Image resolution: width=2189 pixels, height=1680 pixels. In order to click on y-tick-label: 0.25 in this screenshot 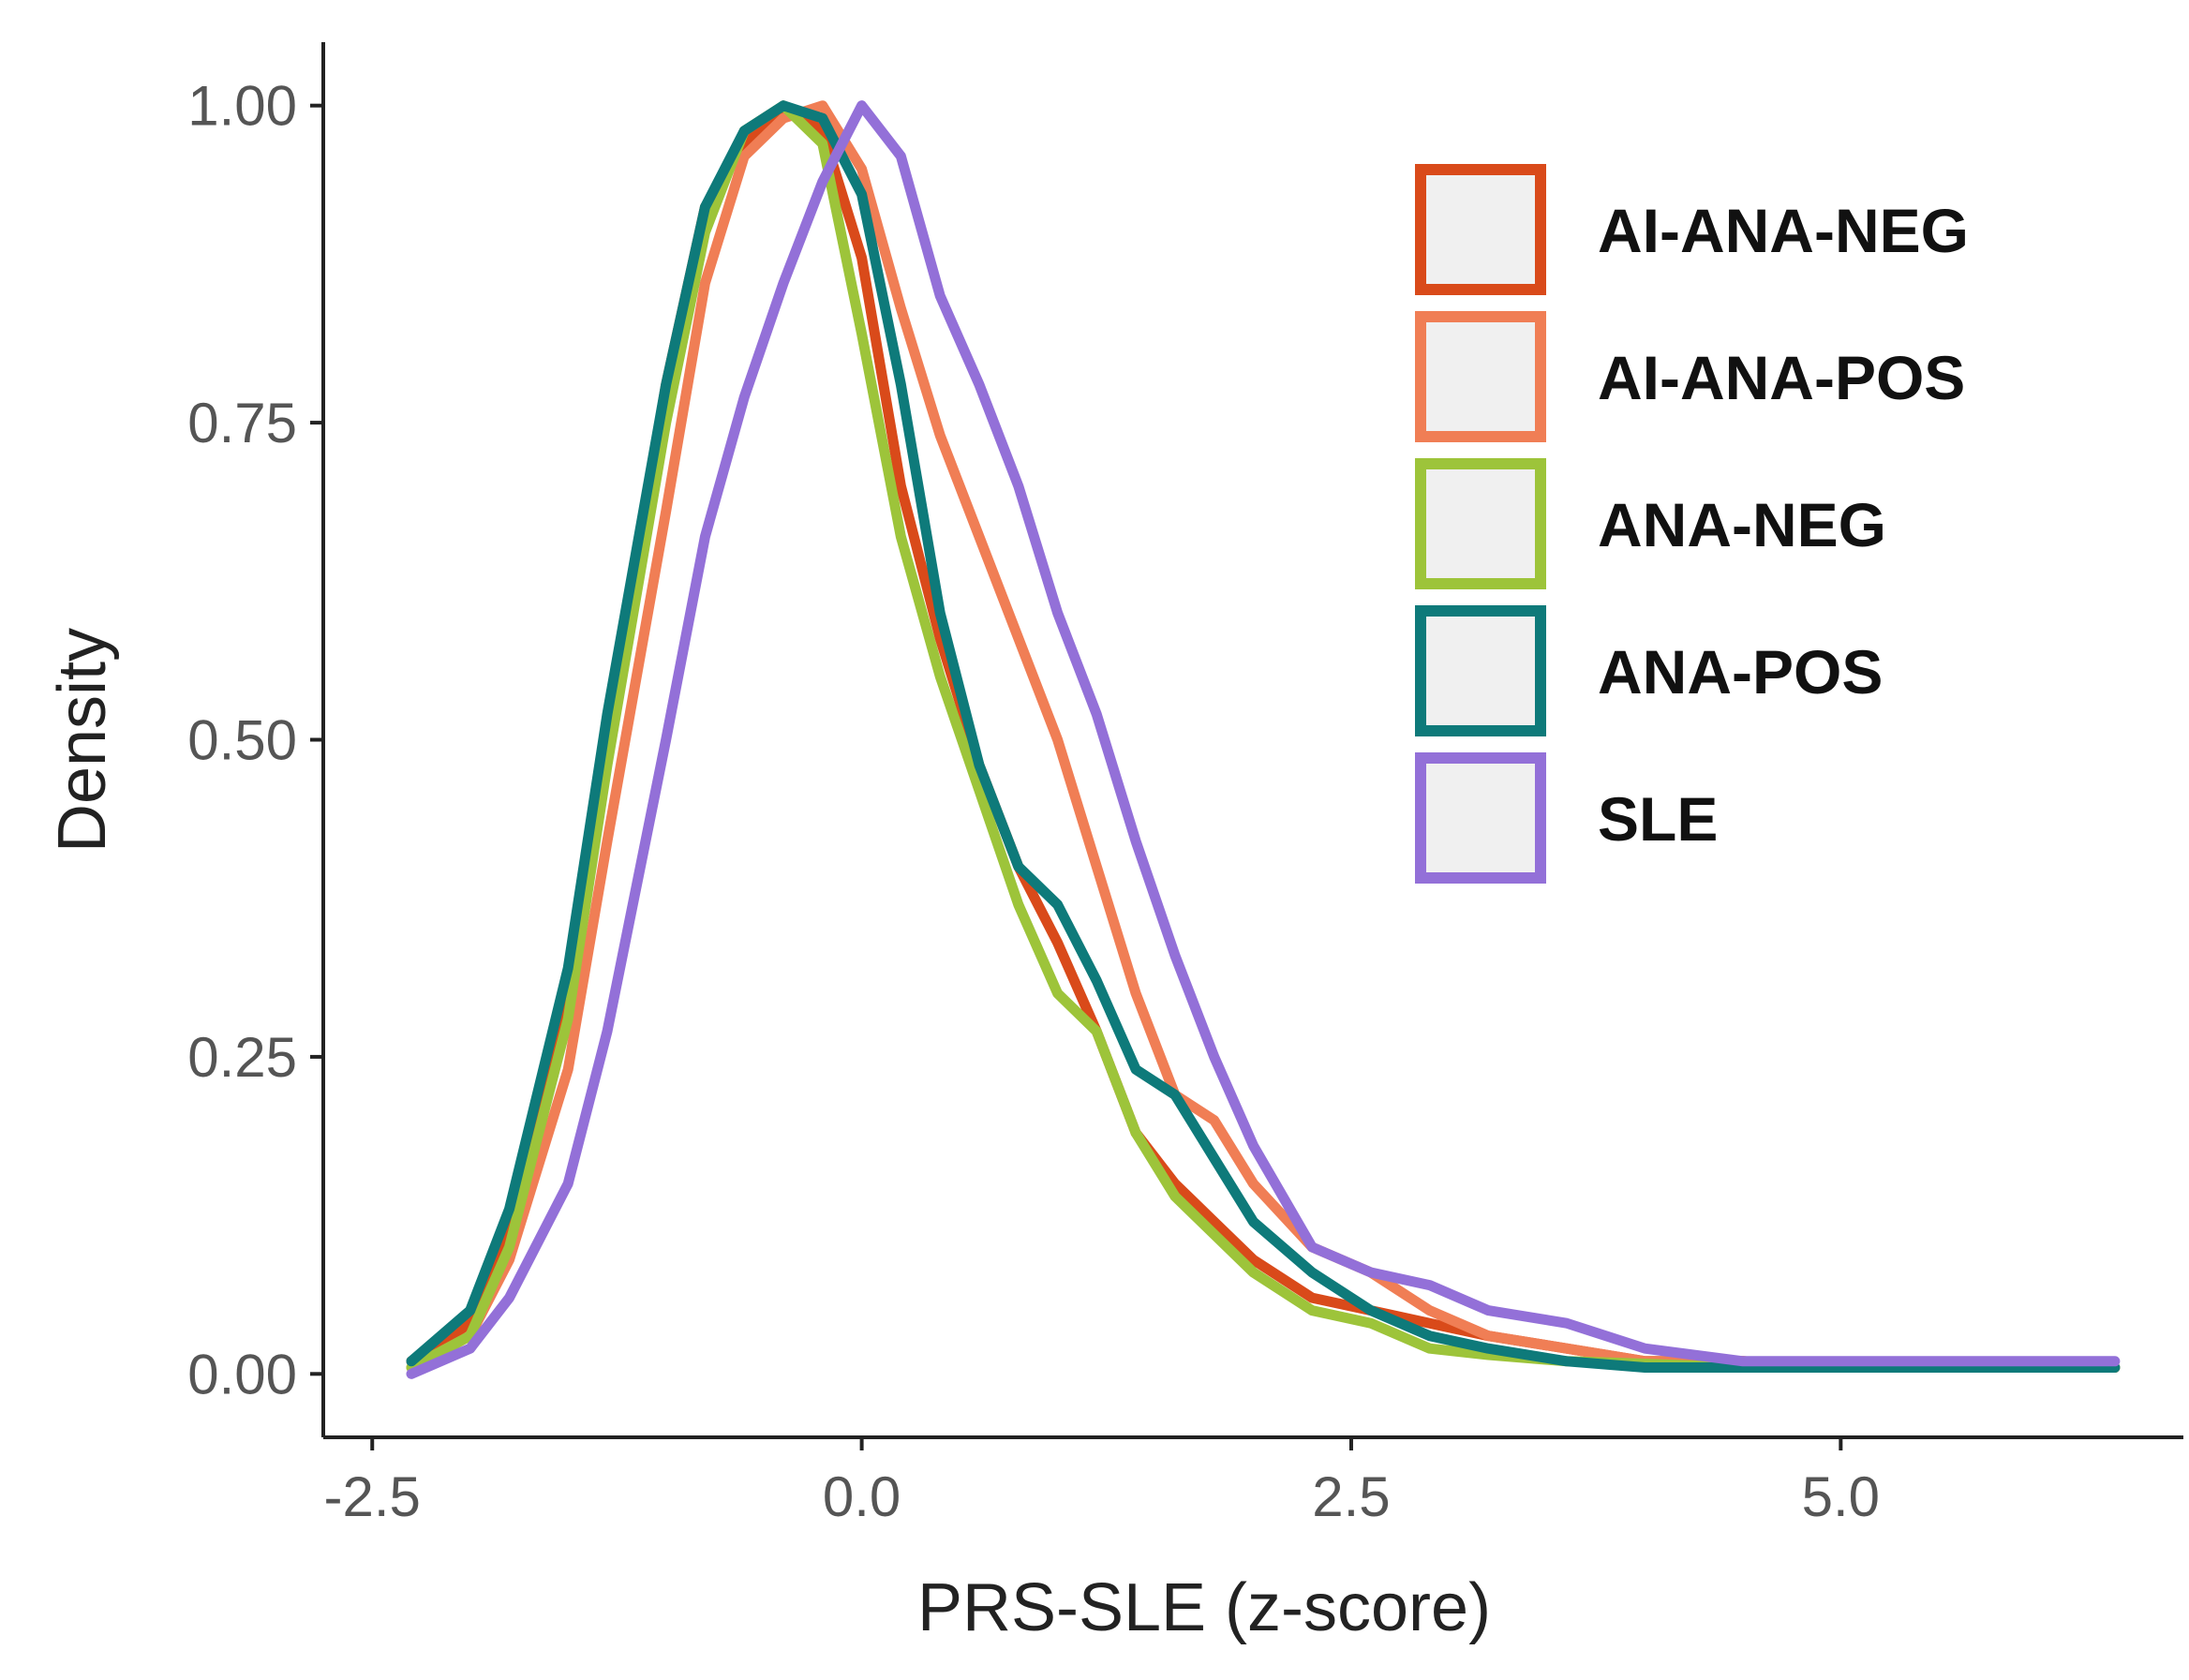, I will do `click(242, 1057)`.